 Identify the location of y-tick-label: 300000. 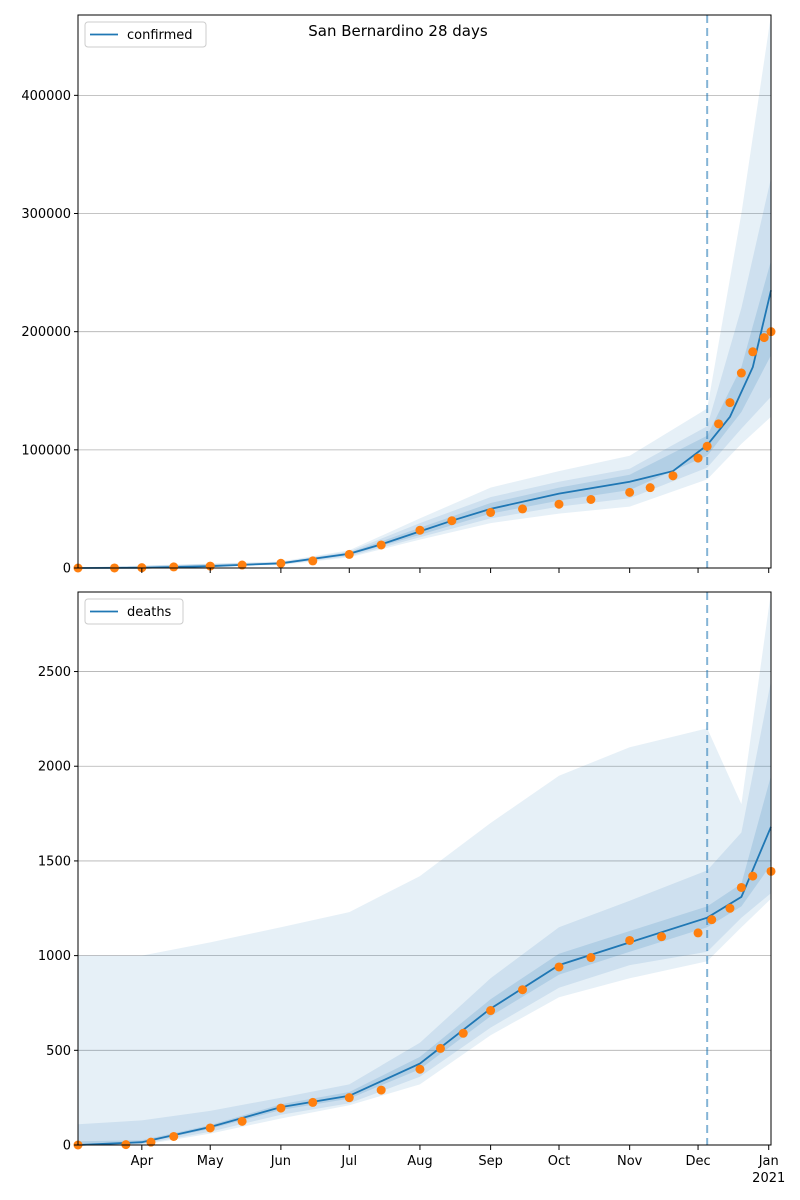
(46, 214).